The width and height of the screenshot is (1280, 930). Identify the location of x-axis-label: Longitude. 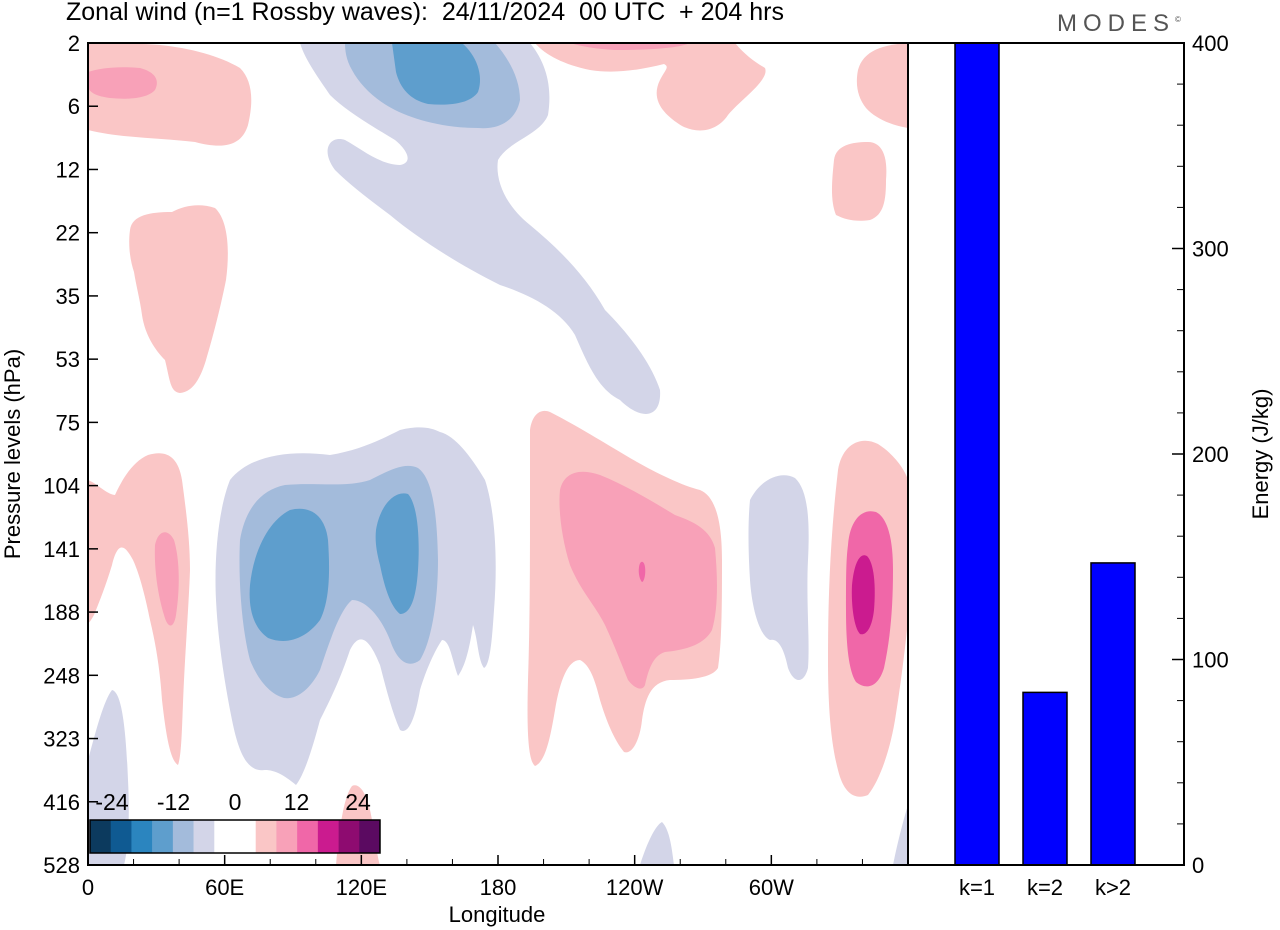
(497, 914).